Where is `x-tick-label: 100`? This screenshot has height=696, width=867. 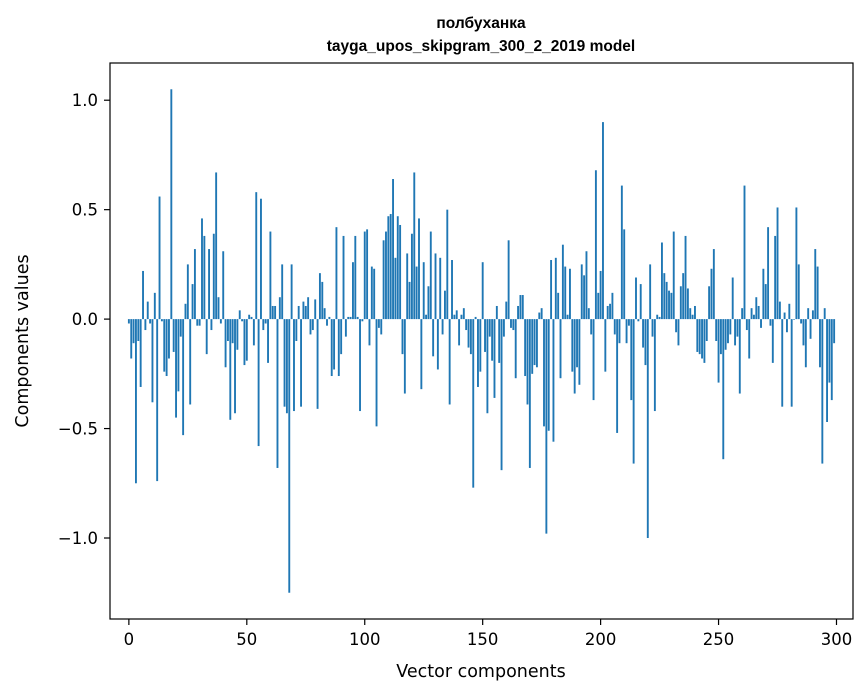
x-tick-label: 100 is located at coordinates (365, 639).